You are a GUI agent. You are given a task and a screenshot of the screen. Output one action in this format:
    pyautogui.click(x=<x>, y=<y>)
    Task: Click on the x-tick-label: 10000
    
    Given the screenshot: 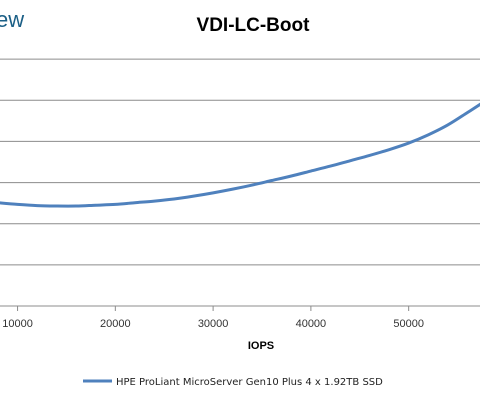 What is the action you would take?
    pyautogui.click(x=17, y=324)
    